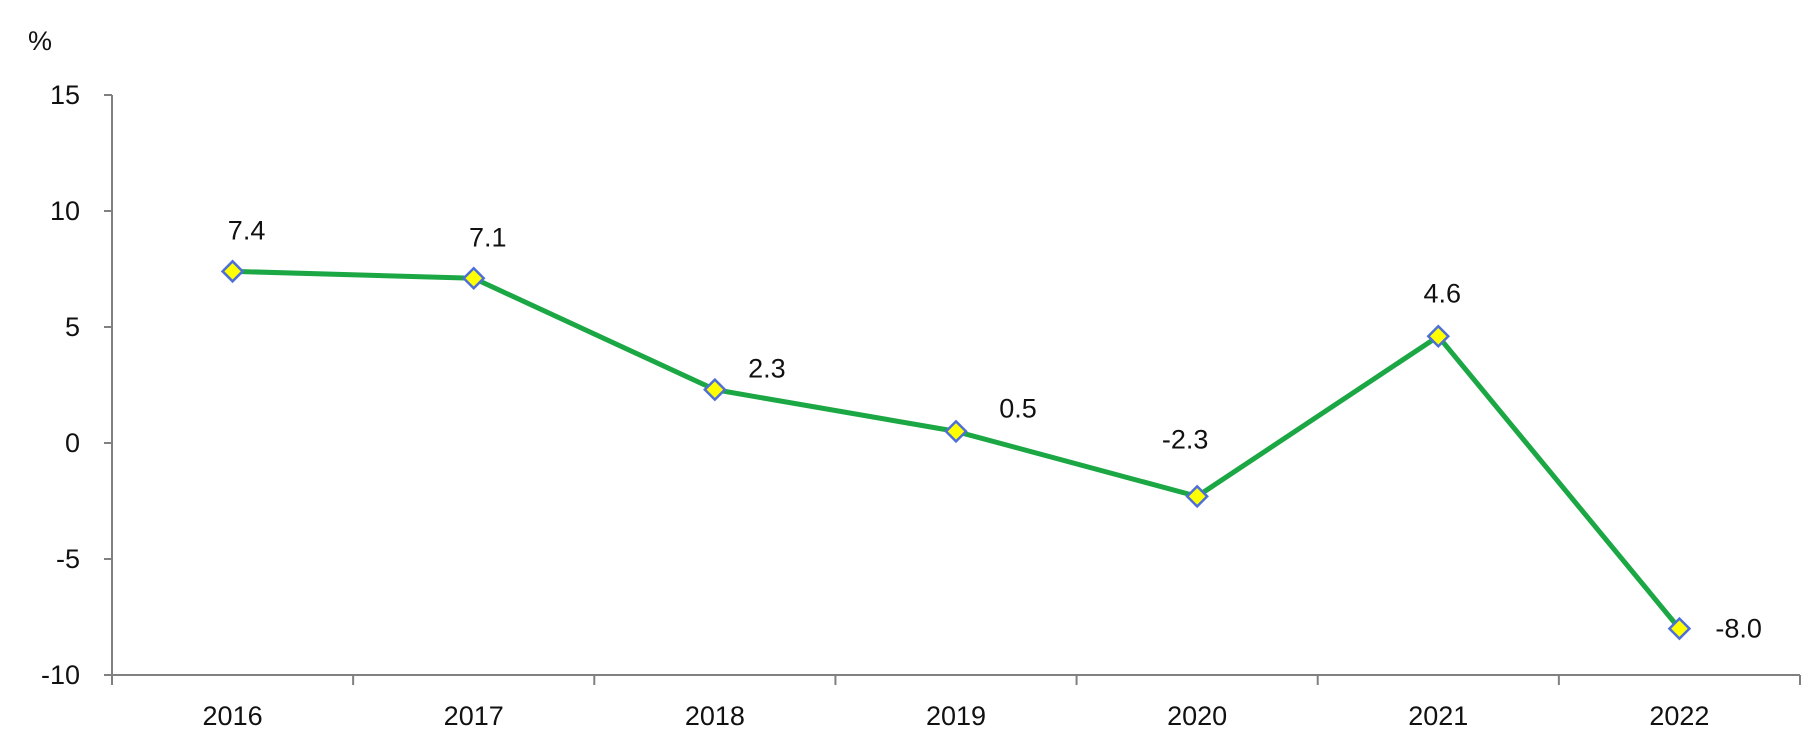  What do you see at coordinates (72, 443) in the screenshot?
I see `y-tick-label: 0` at bounding box center [72, 443].